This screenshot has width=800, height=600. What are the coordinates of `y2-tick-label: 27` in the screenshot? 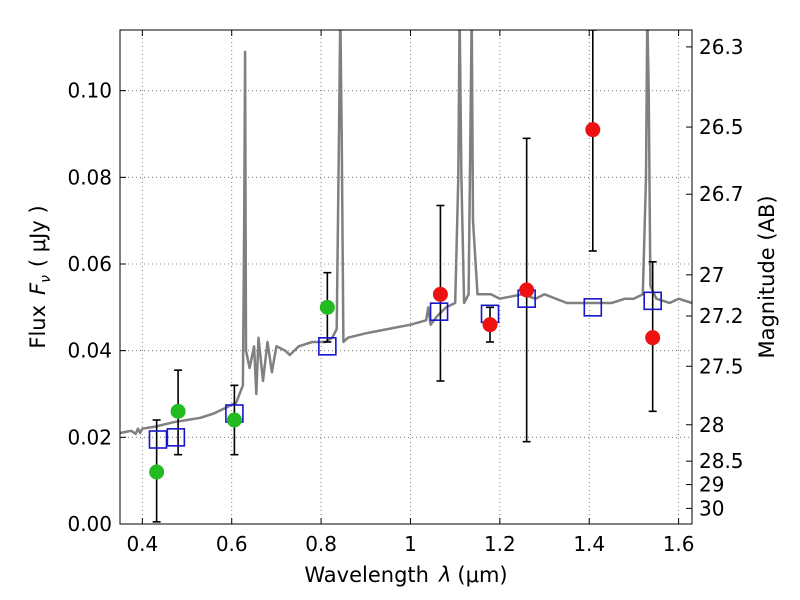 It's located at (711, 275).